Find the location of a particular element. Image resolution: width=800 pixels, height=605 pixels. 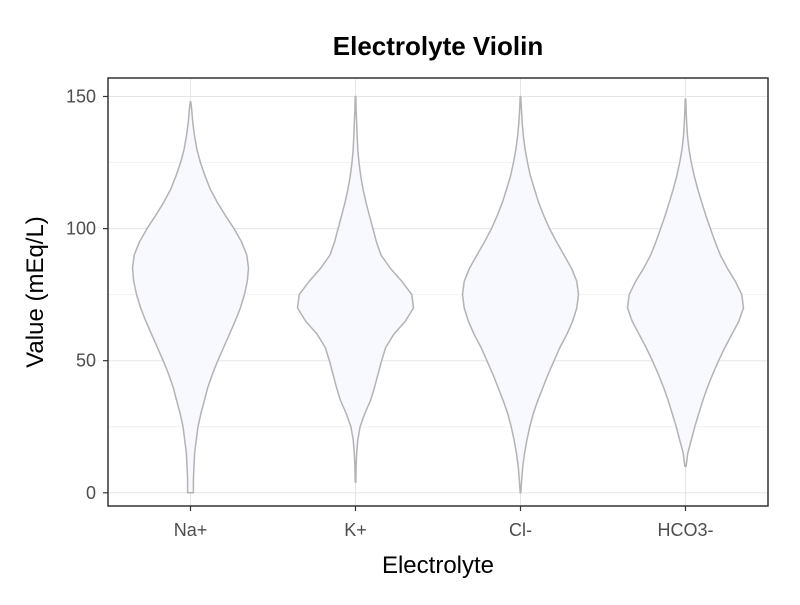

x-tick-label: HCO3- is located at coordinates (685, 530).